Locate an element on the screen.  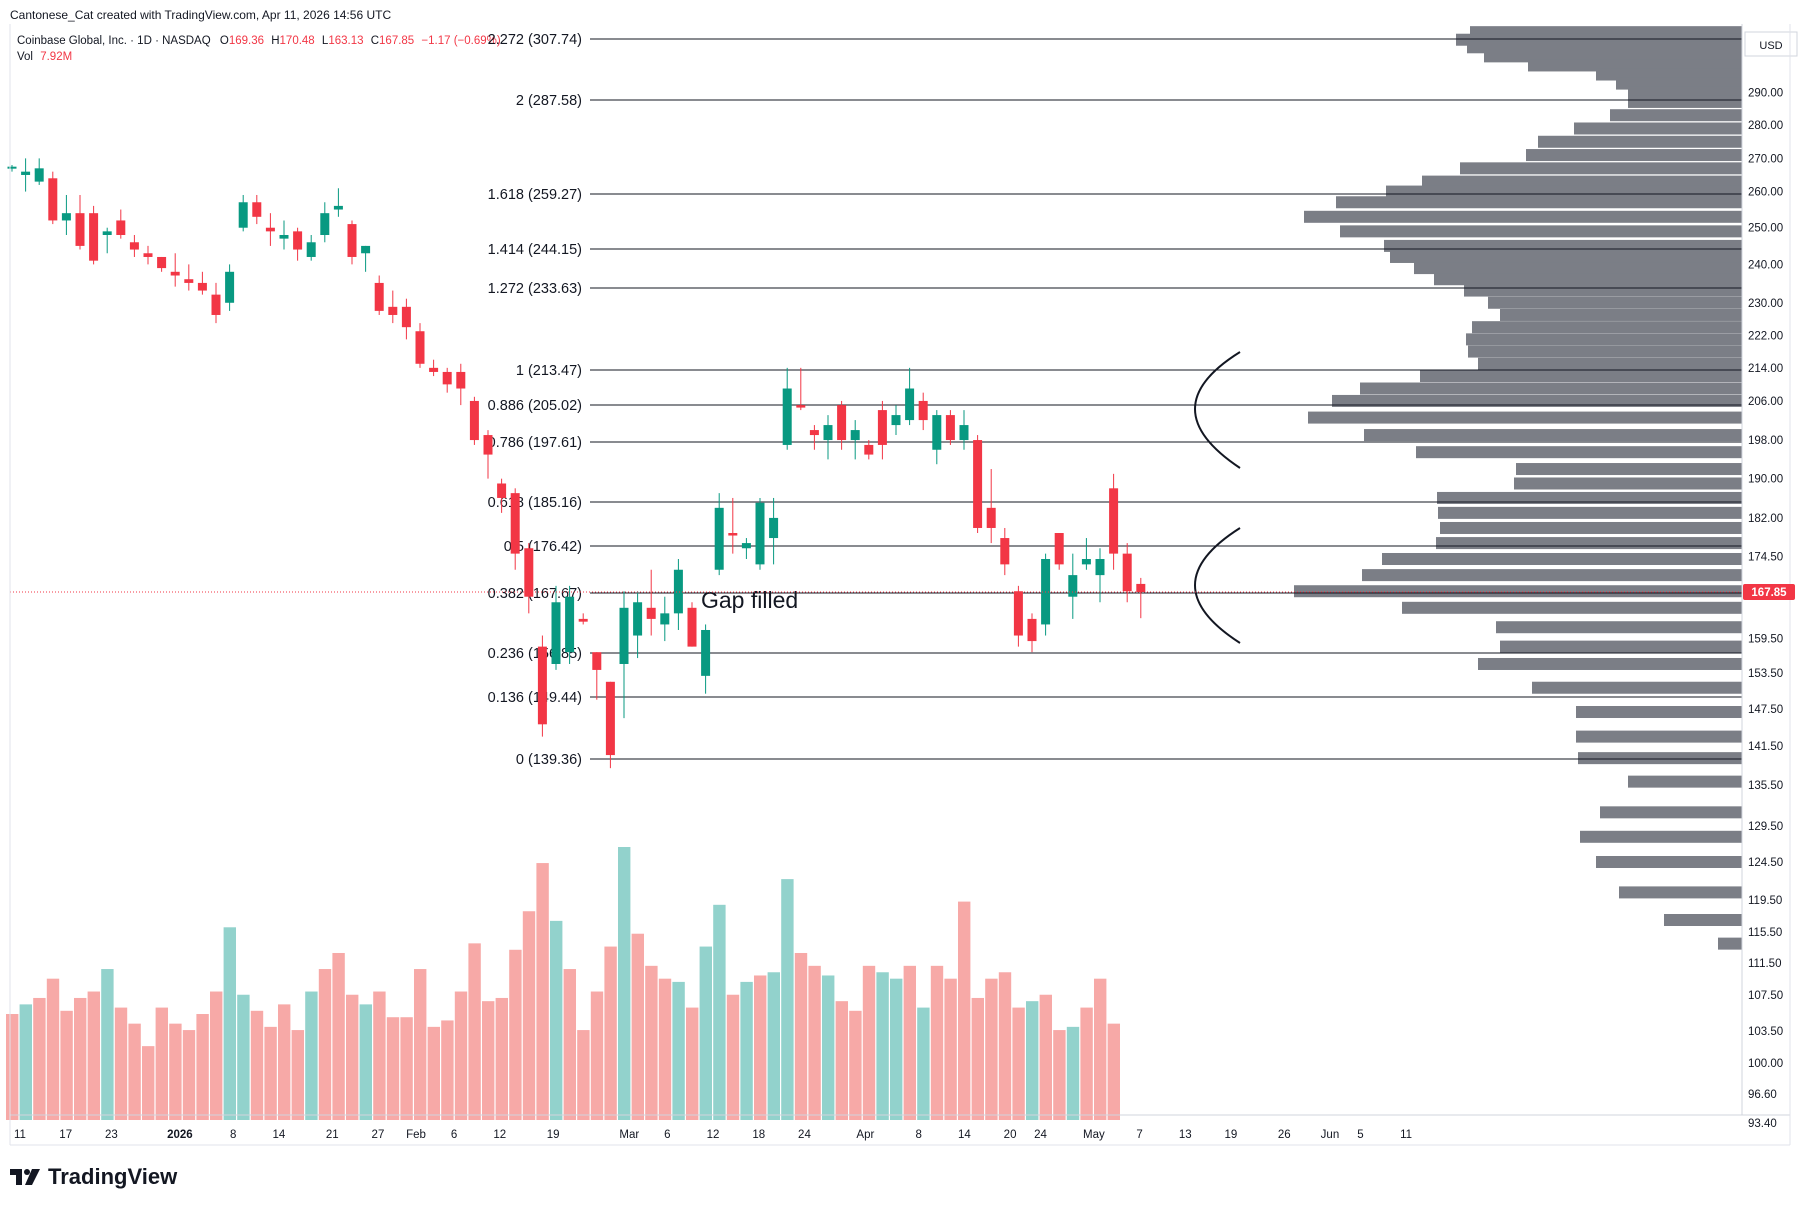
time-tick-label: 2026 is located at coordinates (180, 1135).